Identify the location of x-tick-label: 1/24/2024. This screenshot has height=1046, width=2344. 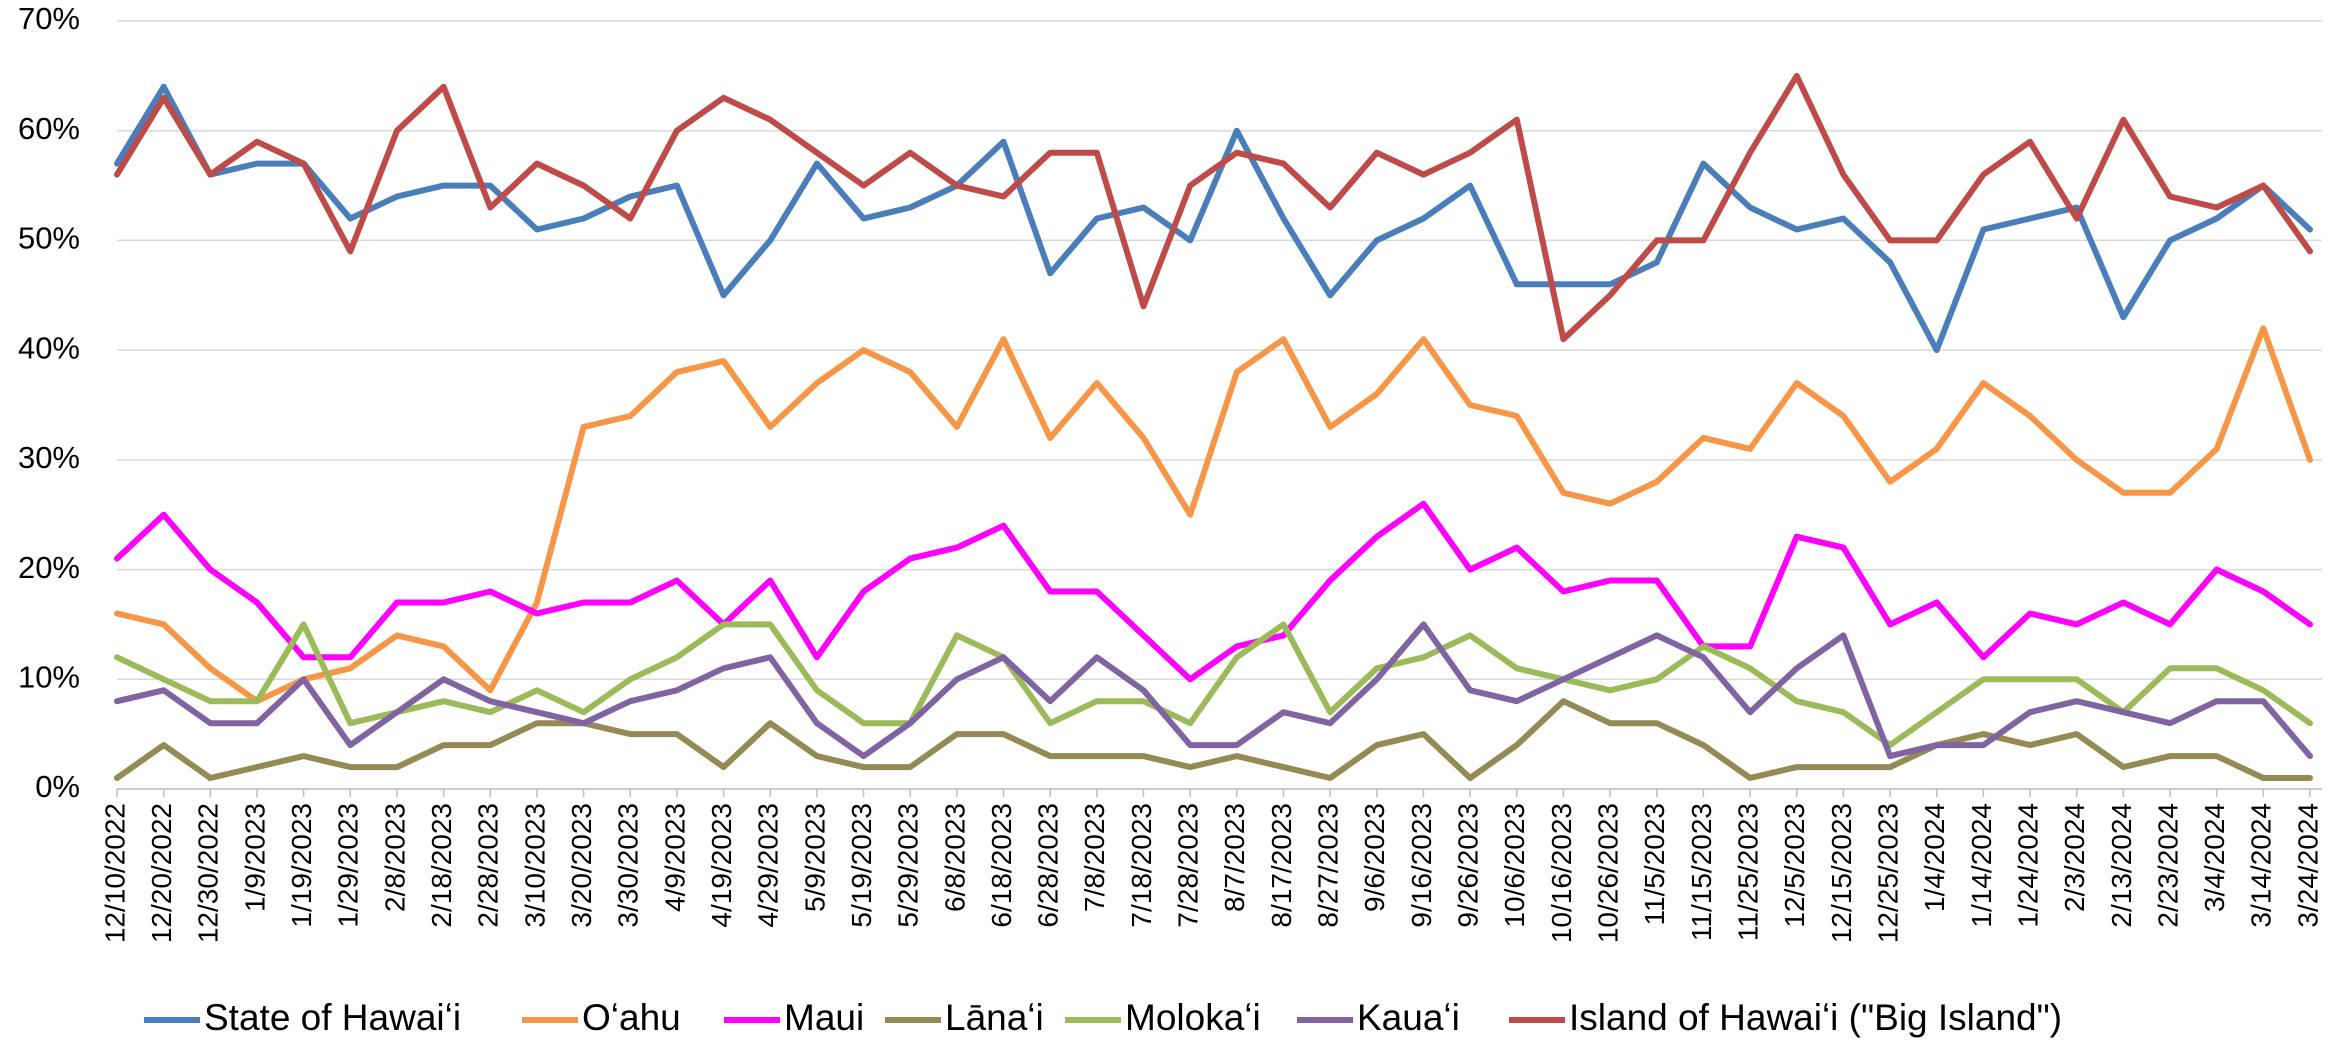
(2027, 865).